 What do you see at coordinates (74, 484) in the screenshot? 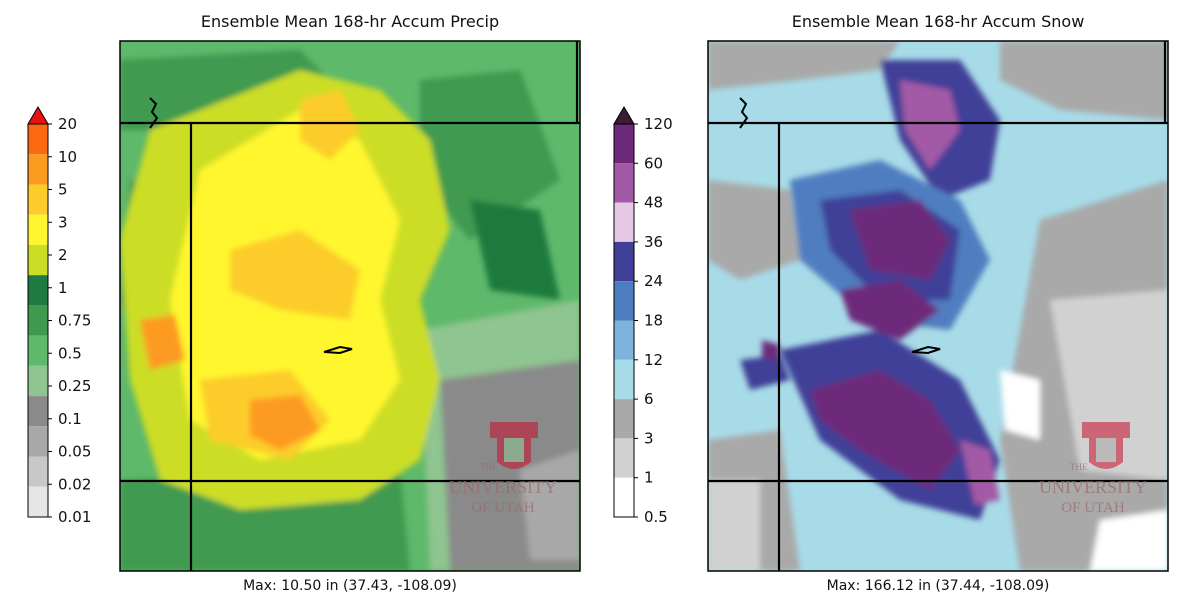
I see `precip-colorbar-tick-label: 0.02` at bounding box center [74, 484].